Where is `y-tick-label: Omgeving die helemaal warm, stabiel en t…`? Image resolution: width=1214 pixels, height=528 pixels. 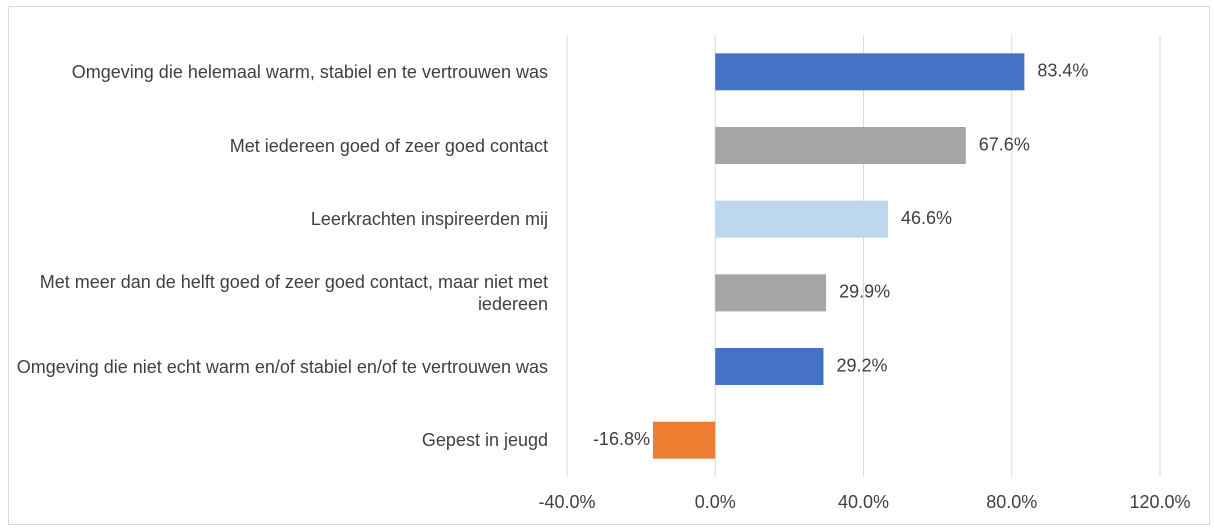
y-tick-label: Omgeving die helemaal warm, stabiel en t… is located at coordinates (309, 71).